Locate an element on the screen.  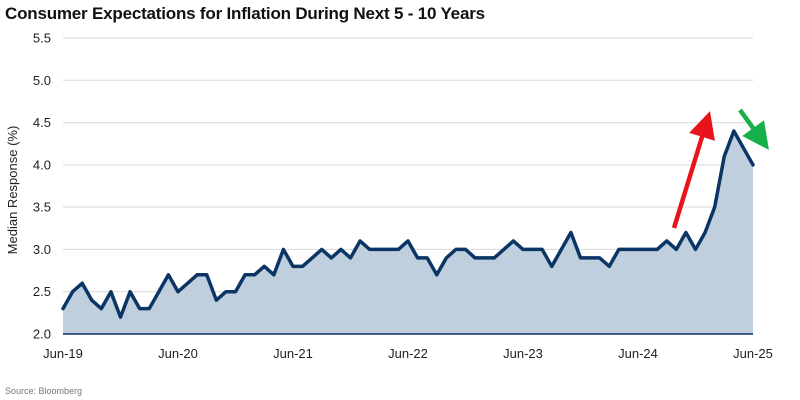
y-tick-label: 4.5 is located at coordinates (42, 122).